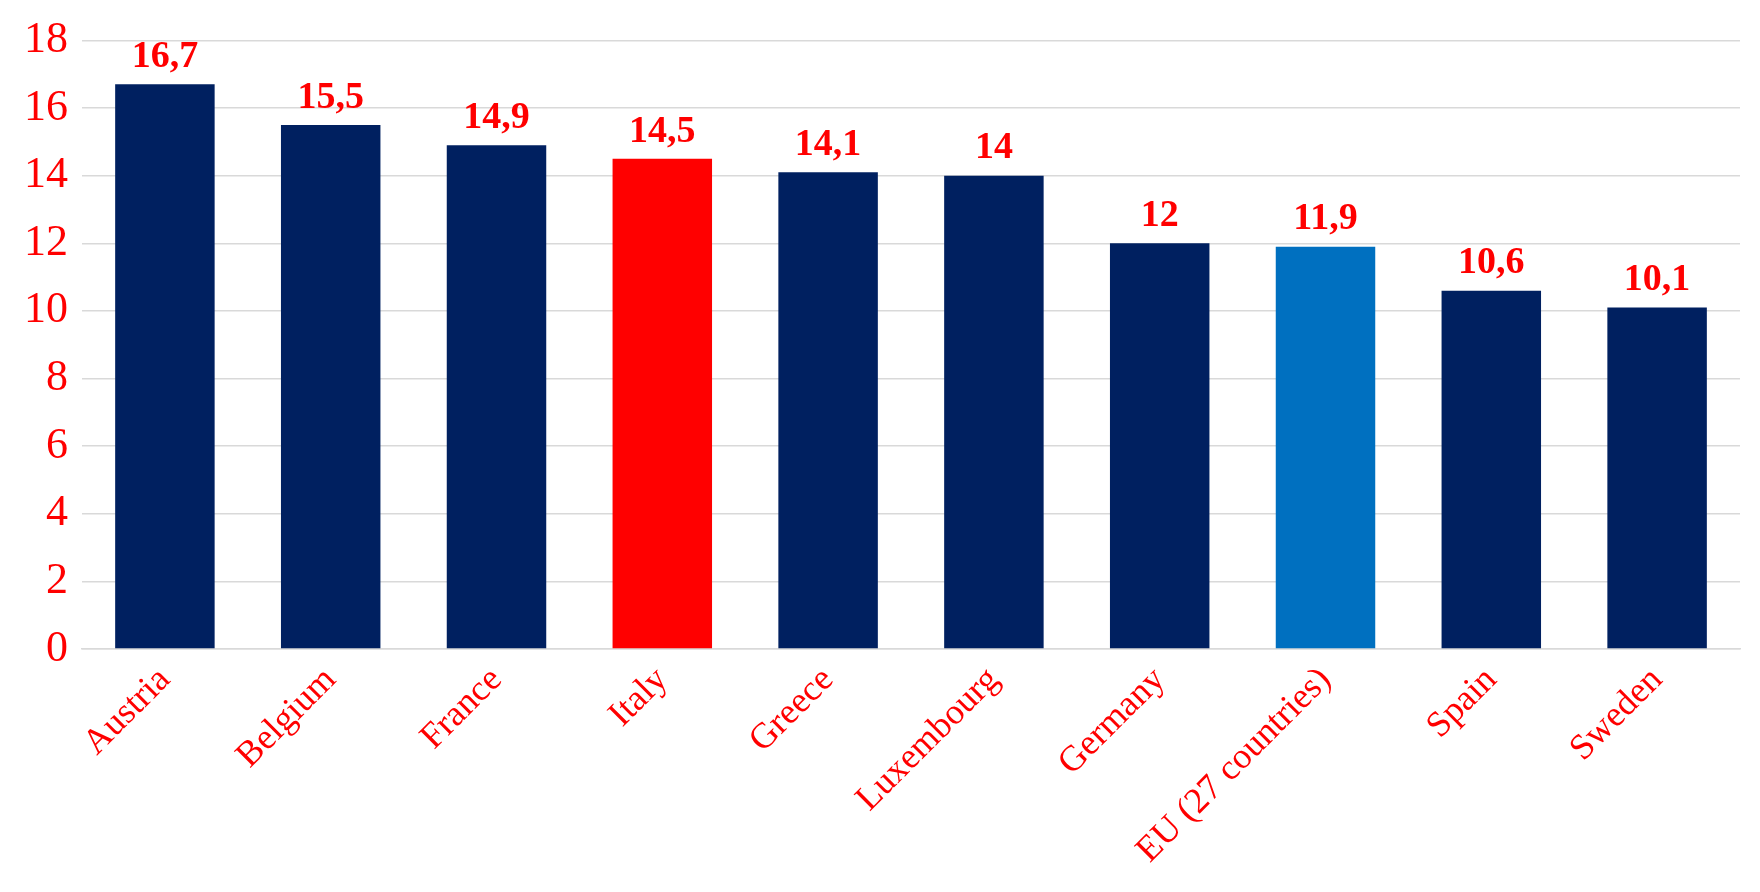  Describe the element at coordinates (57, 646) in the screenshot. I see `y-tick-label: 0` at that location.